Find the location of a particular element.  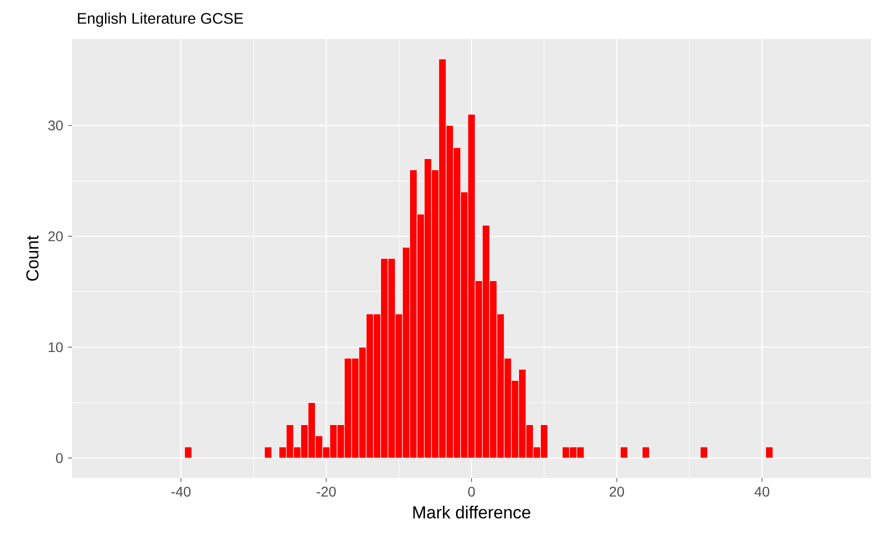

y-tick-label: 20 is located at coordinates (55, 236).